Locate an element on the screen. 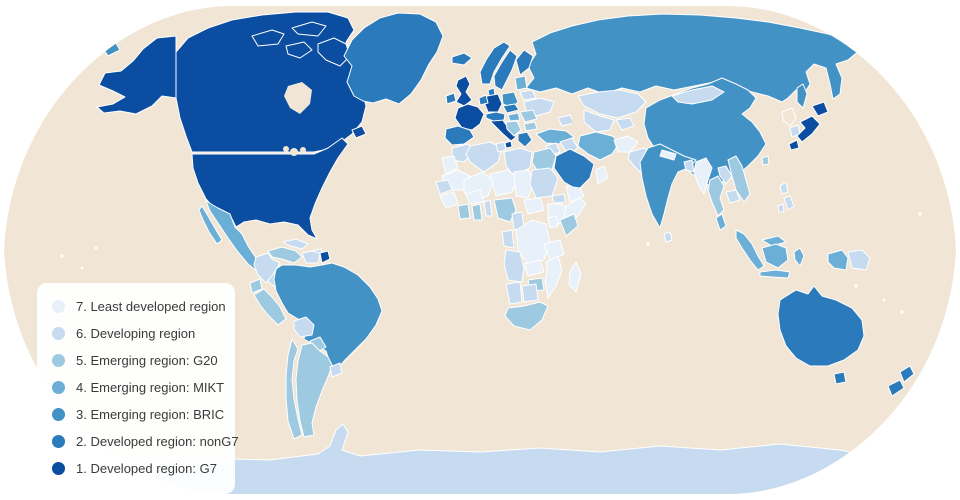 The height and width of the screenshot is (500, 960). legend-label: 5. Emerging region: G20 is located at coordinates (147, 360).